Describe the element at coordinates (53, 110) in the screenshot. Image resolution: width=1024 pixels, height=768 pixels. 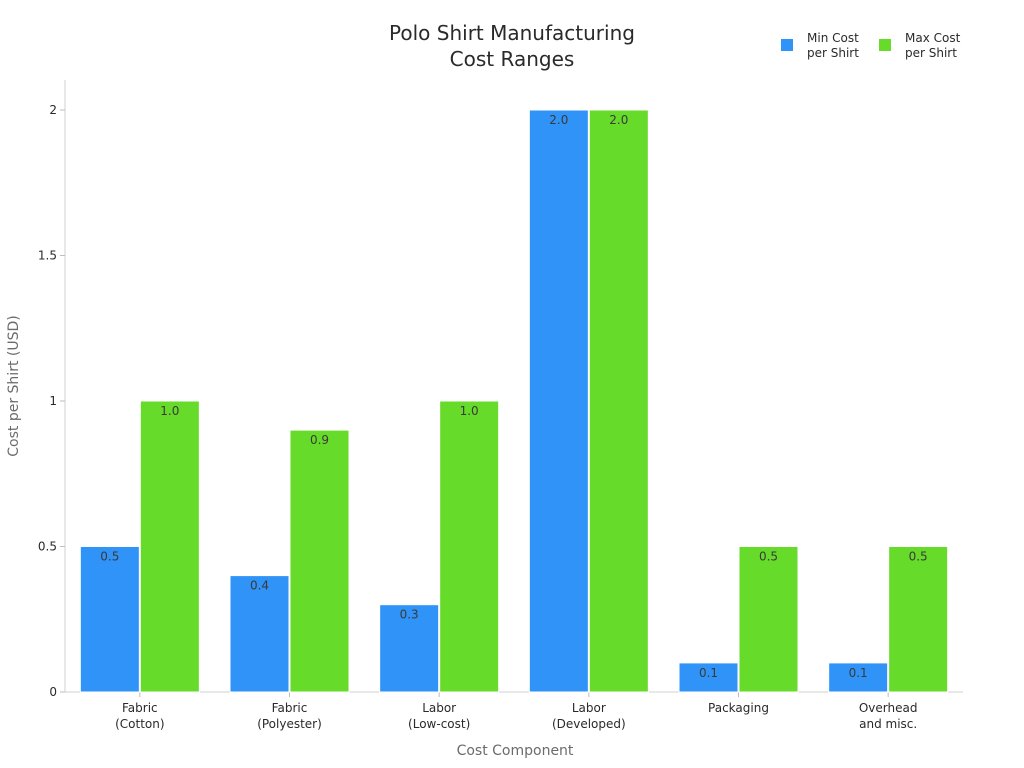
I see `y-tick-label: 2` at that location.